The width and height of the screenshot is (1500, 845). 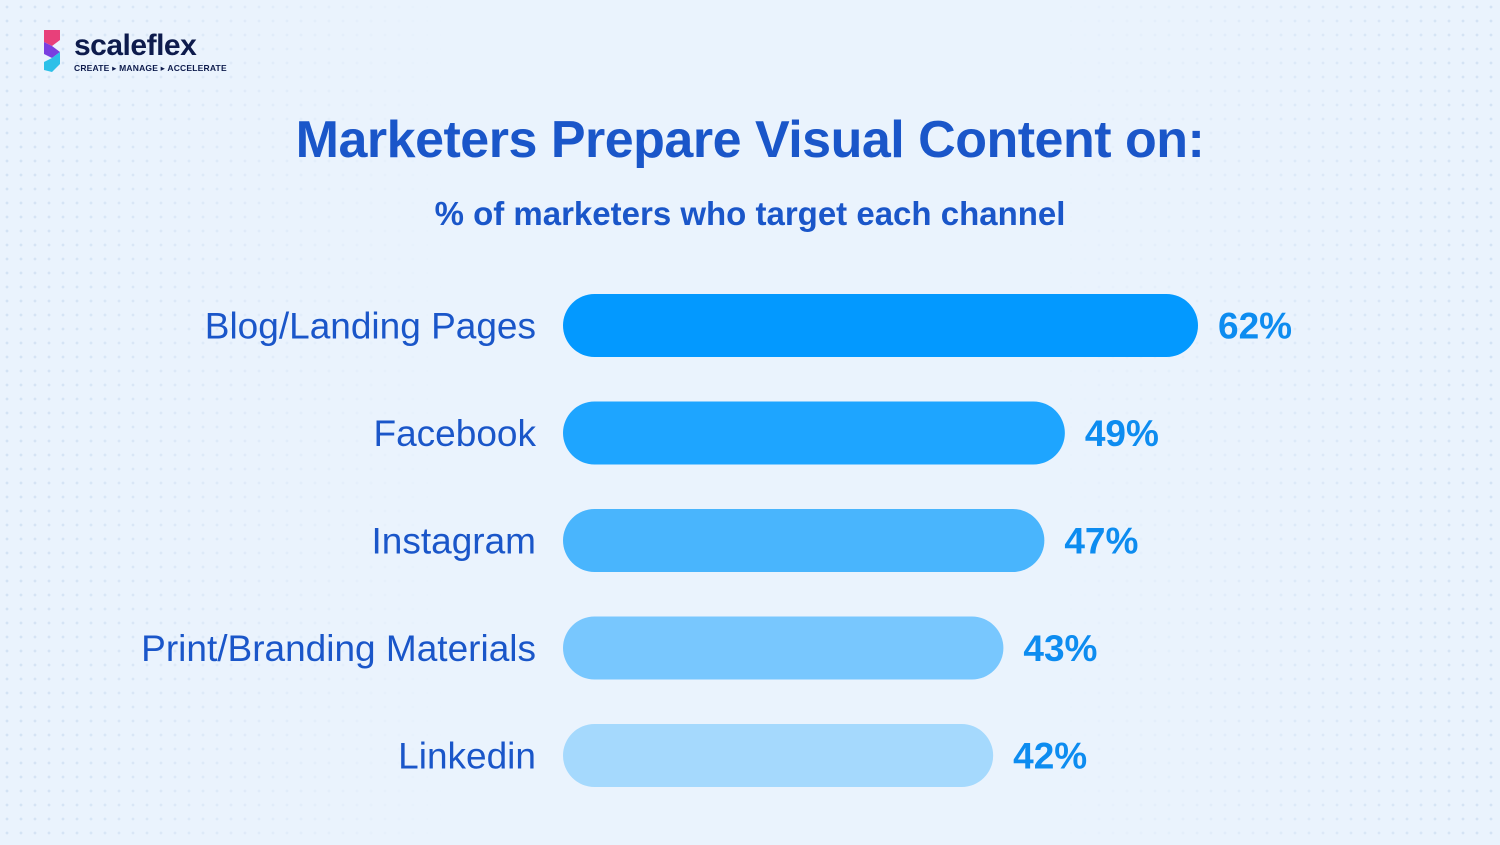 I want to click on category-label: Linkedin, so click(x=467, y=756).